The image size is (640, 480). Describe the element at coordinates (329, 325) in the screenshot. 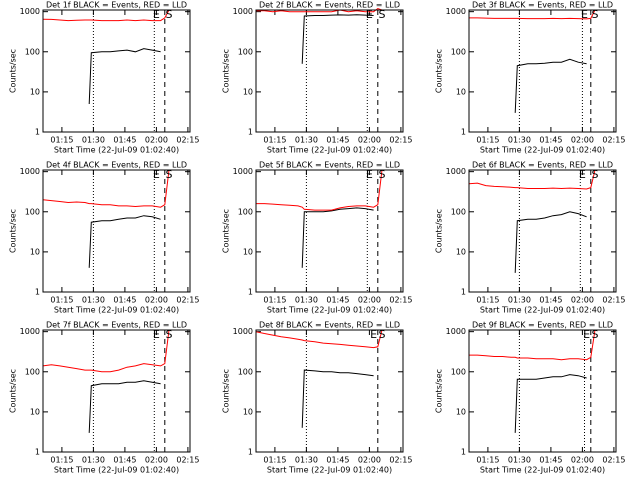

I see `chart-title: Det 8f BLACK = Events, RED = LLD` at that location.